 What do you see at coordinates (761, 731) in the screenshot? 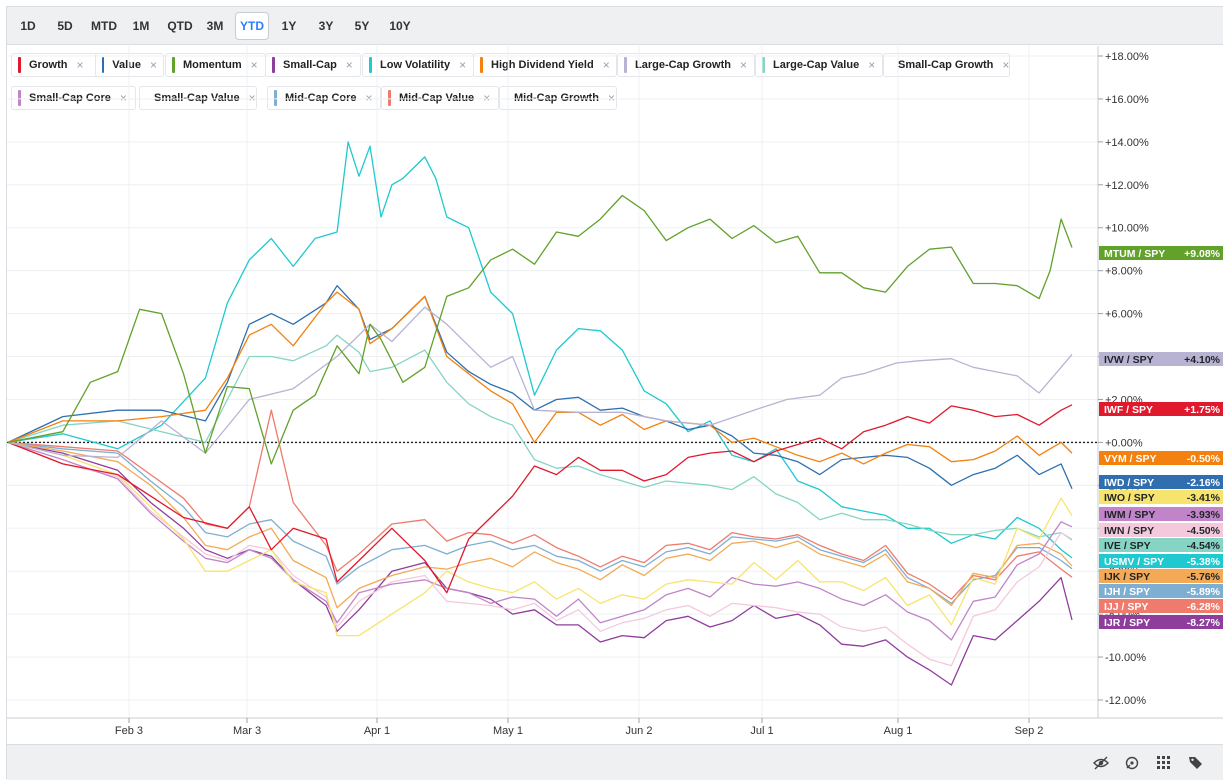
I see `x-tick-label: Jul 1` at bounding box center [761, 731].